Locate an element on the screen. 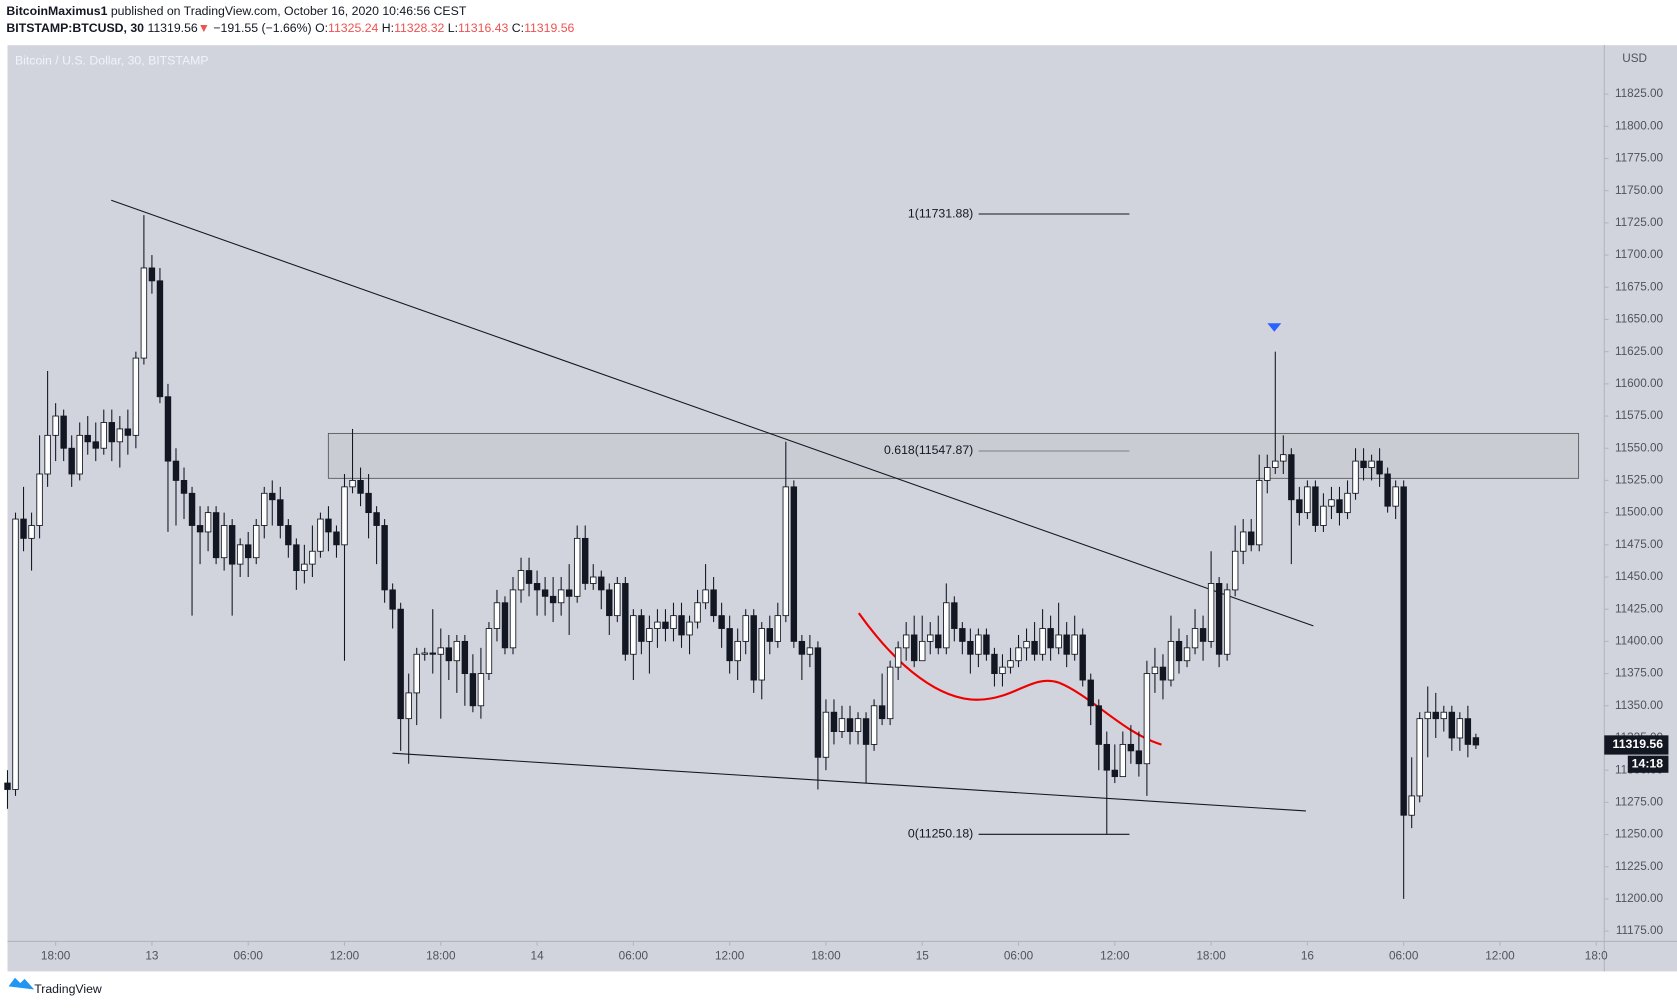 This screenshot has height=1008, width=1677. y-tick-label: 11600.00 is located at coordinates (1639, 383).